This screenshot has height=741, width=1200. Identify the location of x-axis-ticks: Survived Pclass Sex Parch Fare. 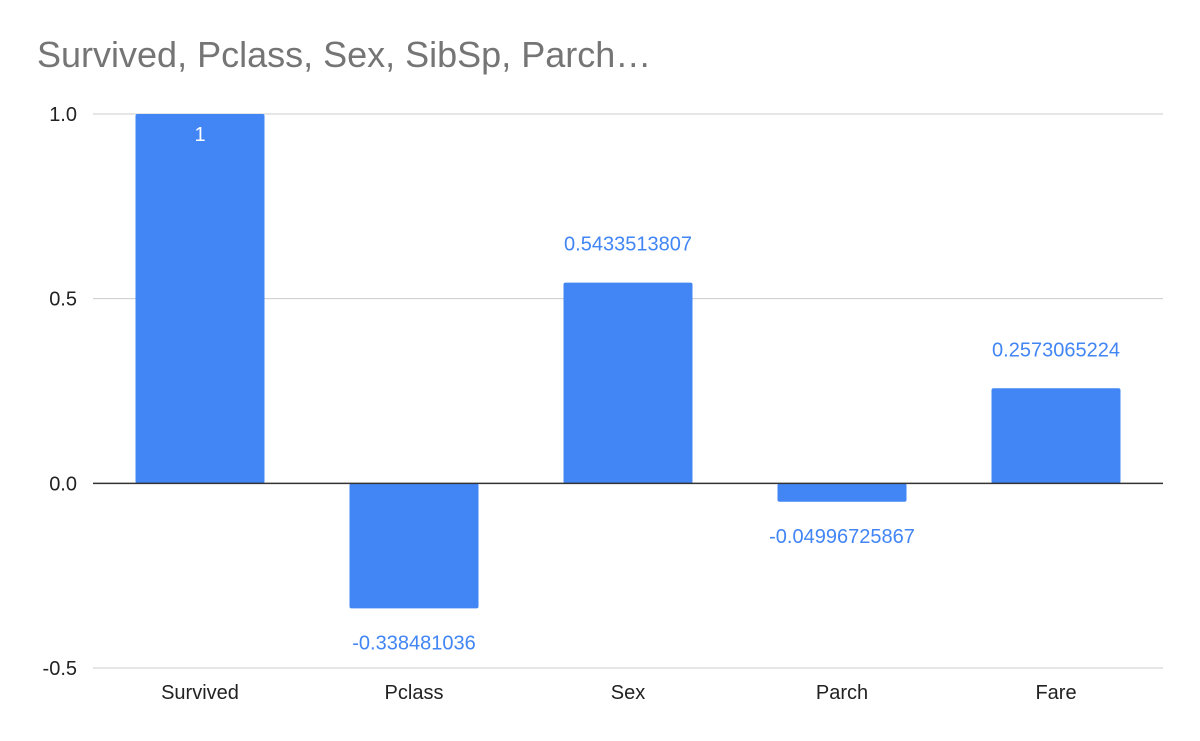
(618, 693).